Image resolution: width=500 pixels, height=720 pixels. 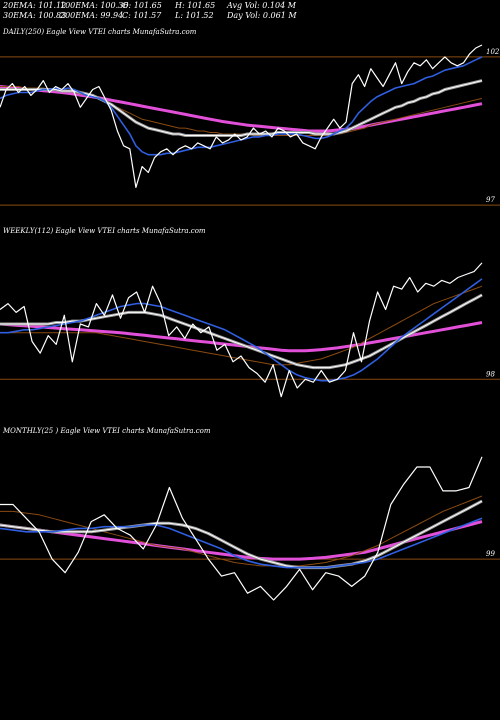 I want to click on day-vol-readout: Day Vol: 0.061 M, so click(x=262, y=15).